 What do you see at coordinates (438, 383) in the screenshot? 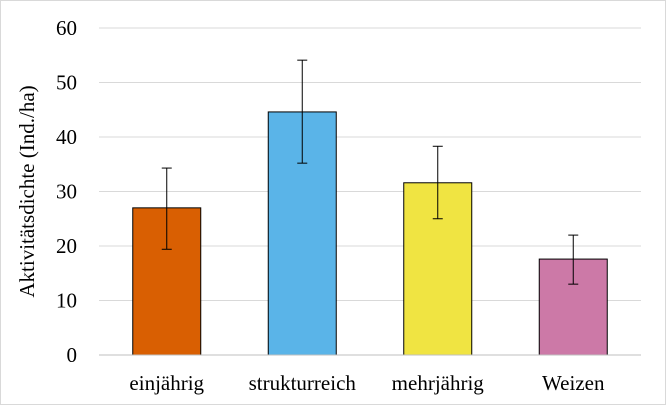
I see `x-category-label: mehrjährig` at bounding box center [438, 383].